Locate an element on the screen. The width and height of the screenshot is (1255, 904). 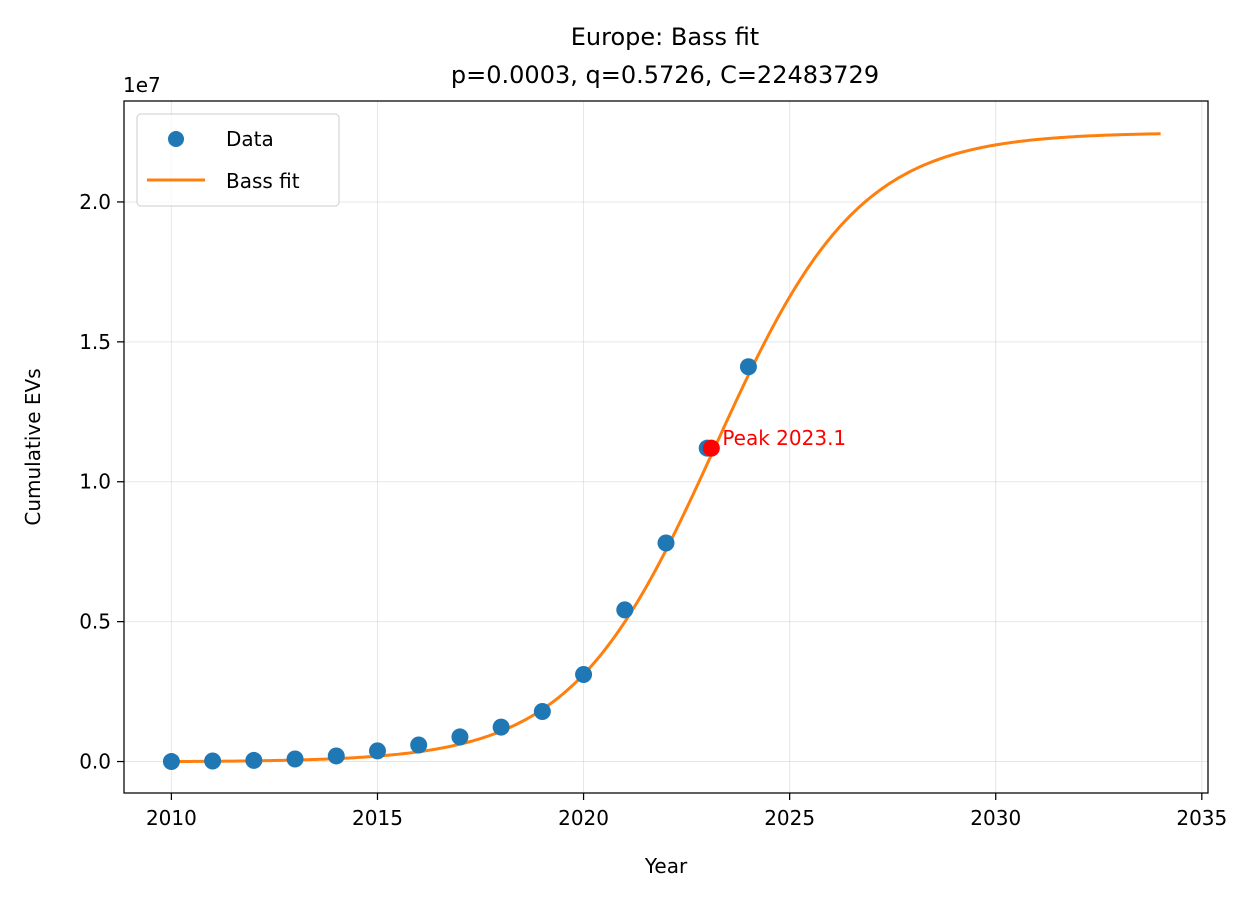
legend-data-label: Data is located at coordinates (250, 139).